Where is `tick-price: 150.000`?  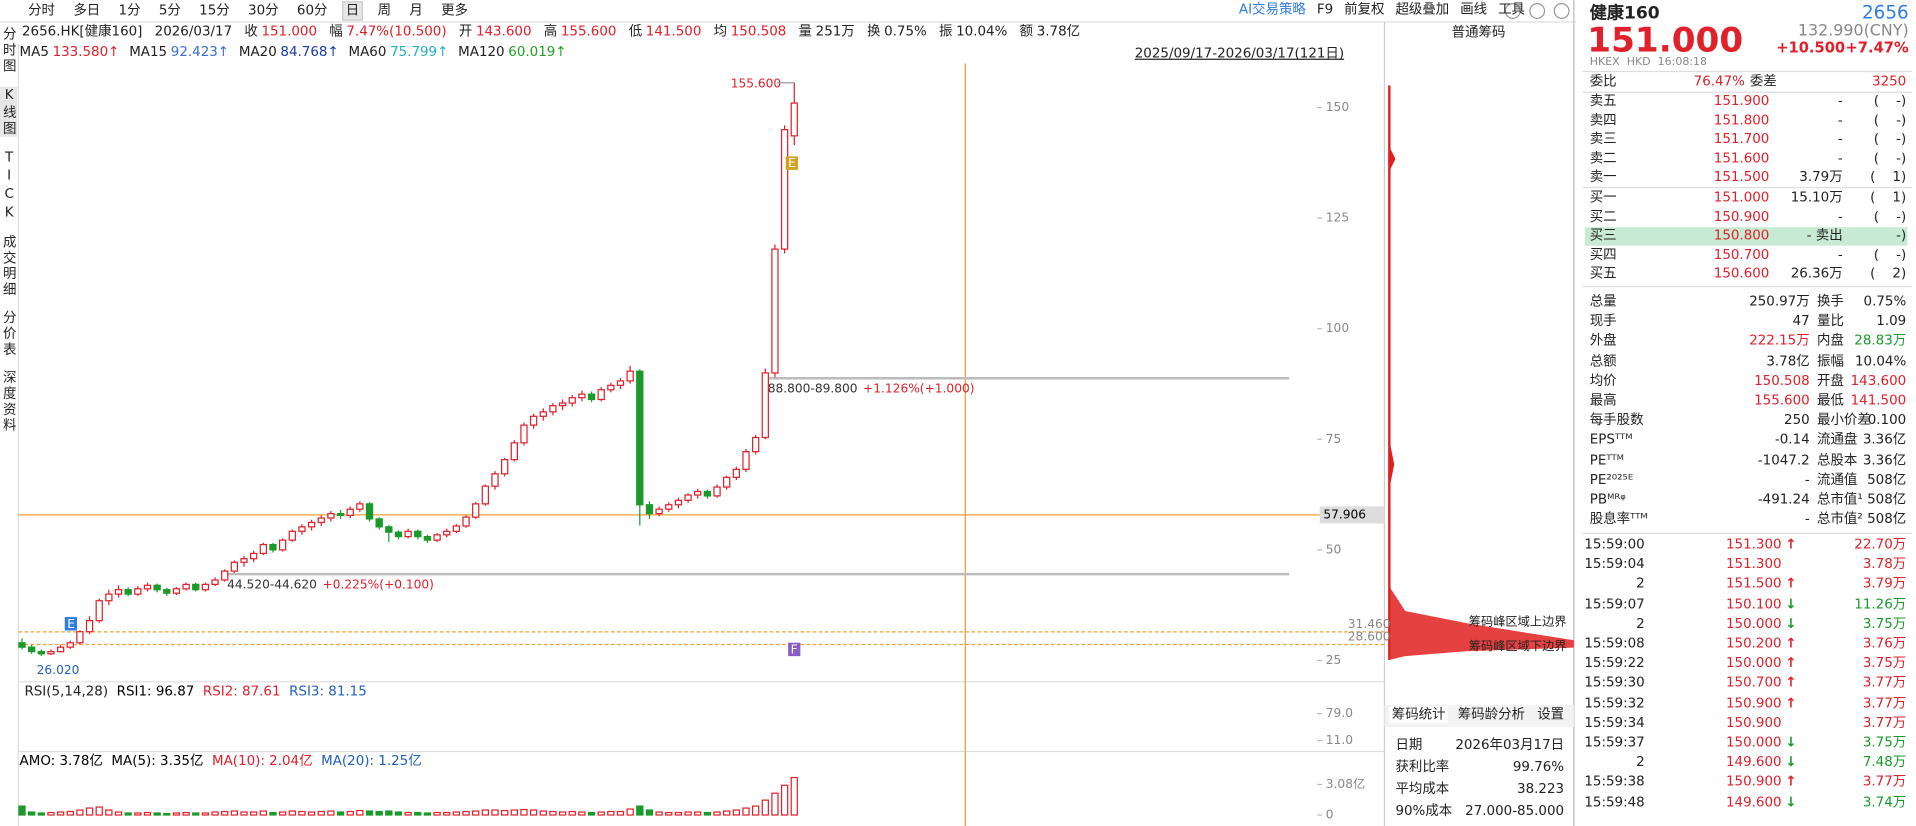
tick-price: 150.000 is located at coordinates (1753, 663).